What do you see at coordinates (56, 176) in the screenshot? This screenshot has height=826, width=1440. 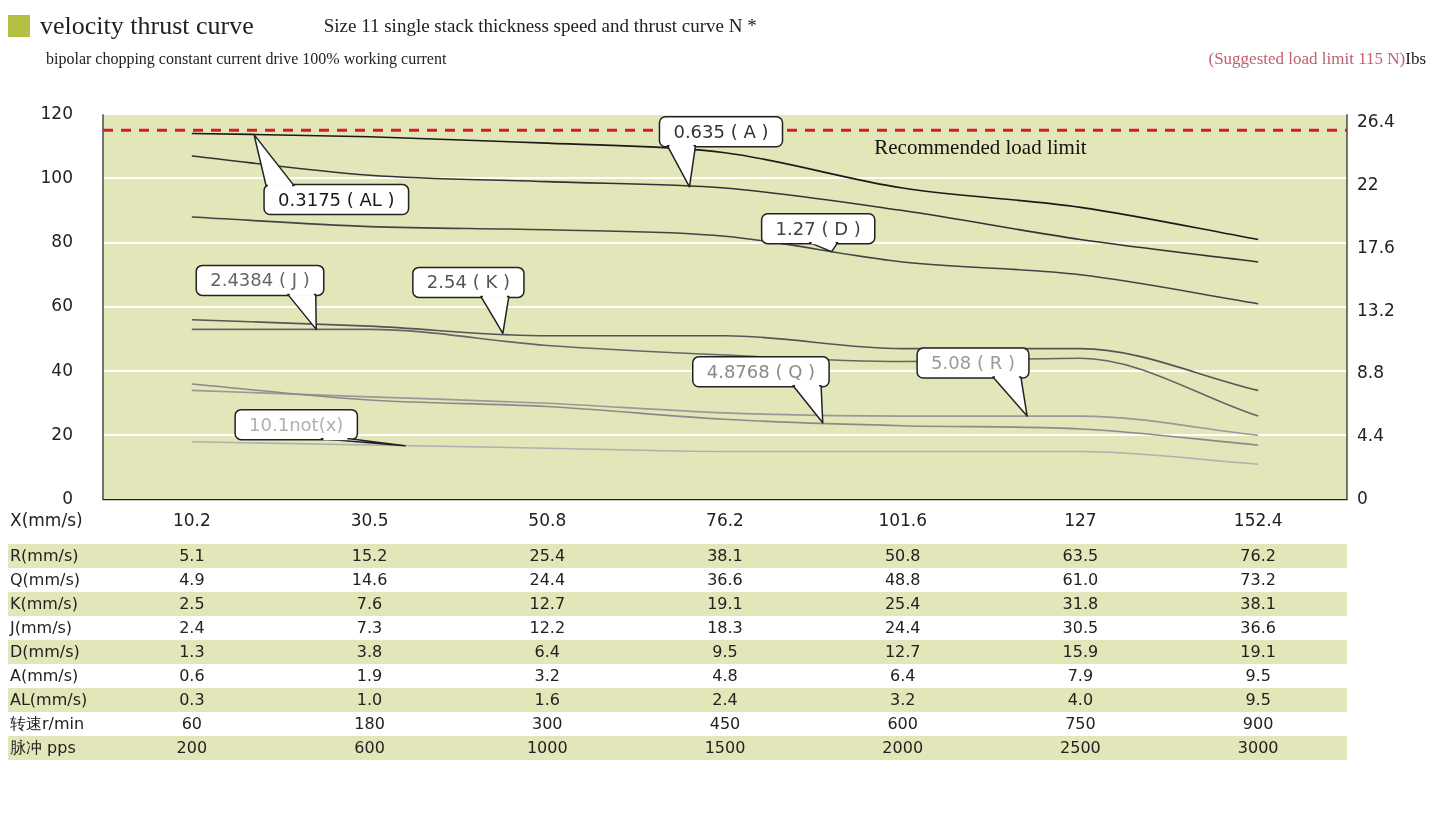 I see `y-tick-label: 100` at bounding box center [56, 176].